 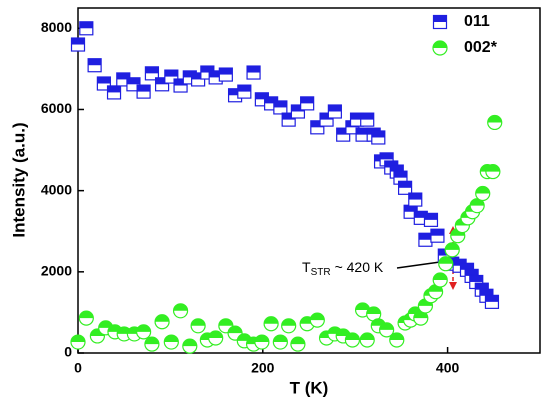 I want to click on legend-marker, so click(x=440, y=48).